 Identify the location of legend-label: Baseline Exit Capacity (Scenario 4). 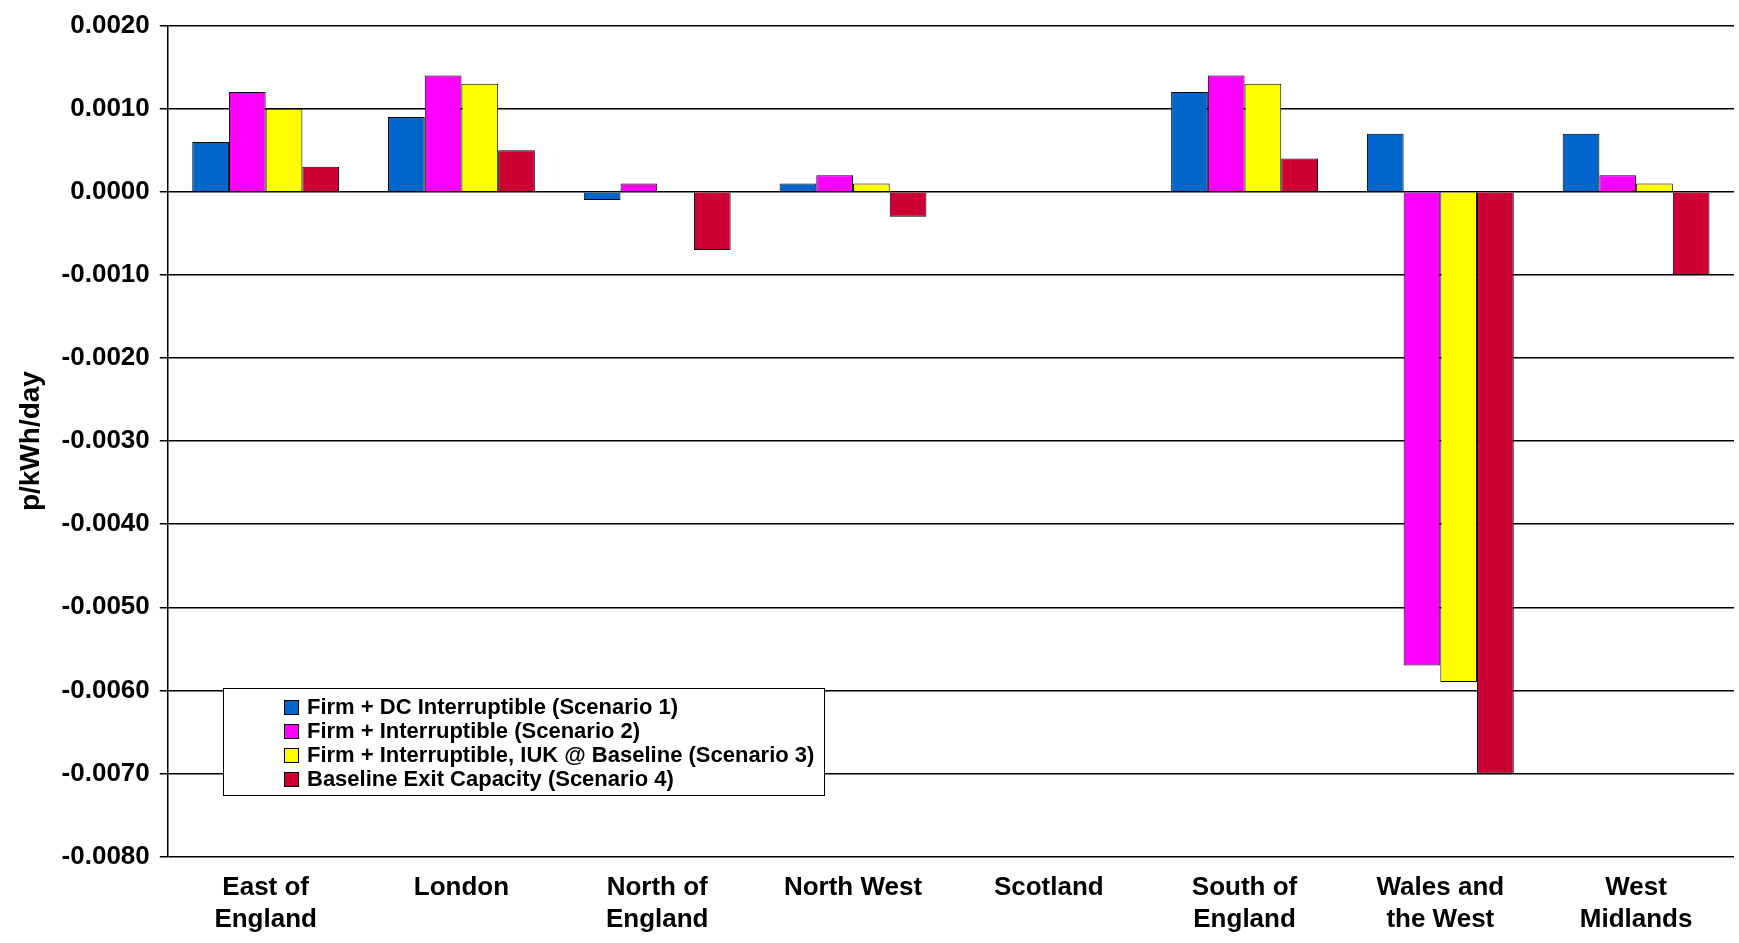
(490, 778).